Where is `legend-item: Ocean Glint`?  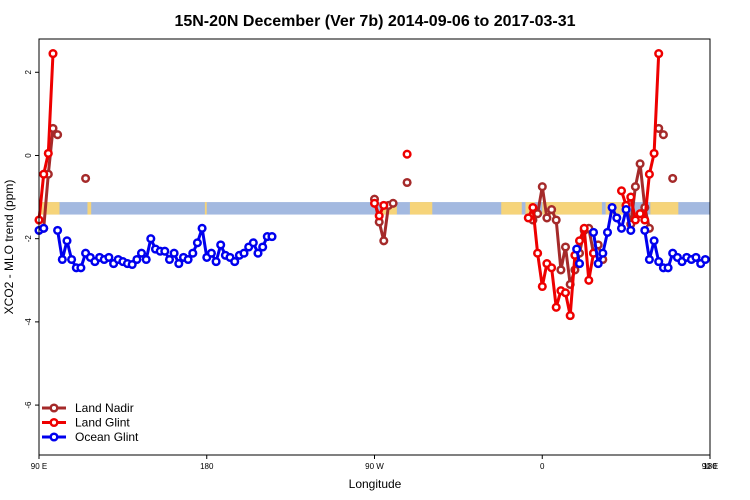
legend-item: Ocean Glint is located at coordinates (90, 437).